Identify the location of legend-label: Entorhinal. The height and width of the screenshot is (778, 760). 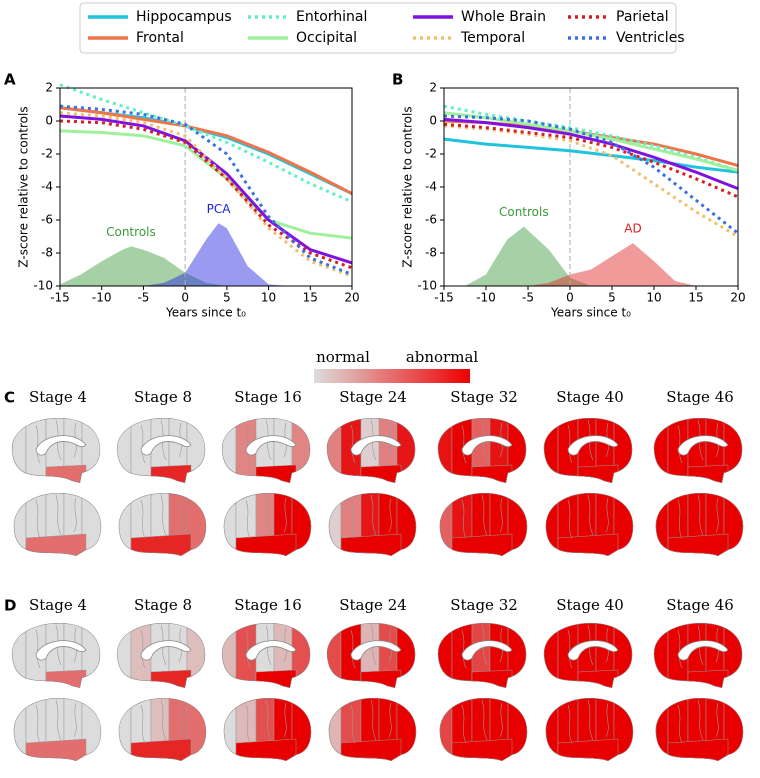
(331, 17).